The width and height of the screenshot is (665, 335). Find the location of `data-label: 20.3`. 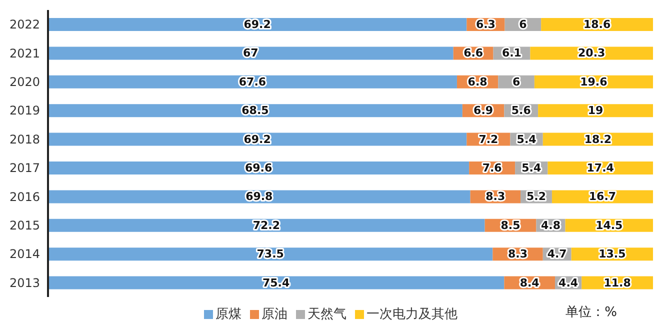

data-label: 20.3 is located at coordinates (592, 53).